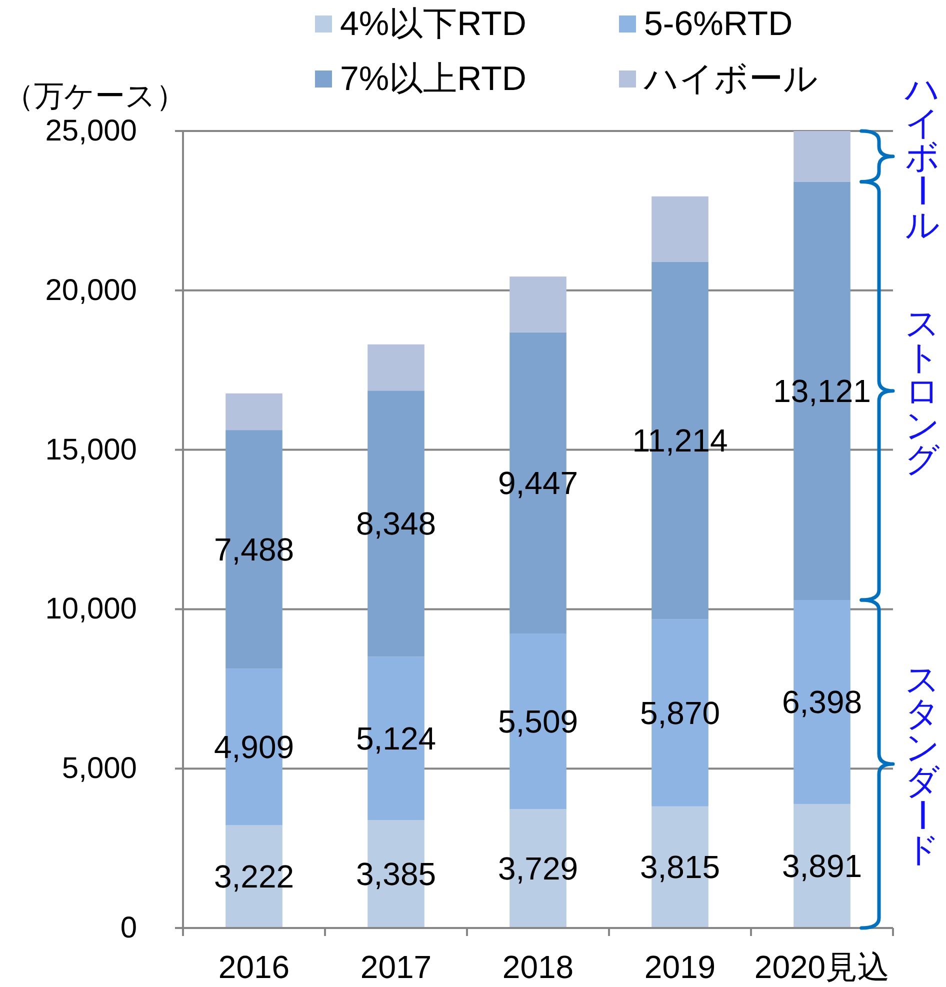 The height and width of the screenshot is (987, 946). I want to click on y-tick-label: 20,000, so click(91, 290).